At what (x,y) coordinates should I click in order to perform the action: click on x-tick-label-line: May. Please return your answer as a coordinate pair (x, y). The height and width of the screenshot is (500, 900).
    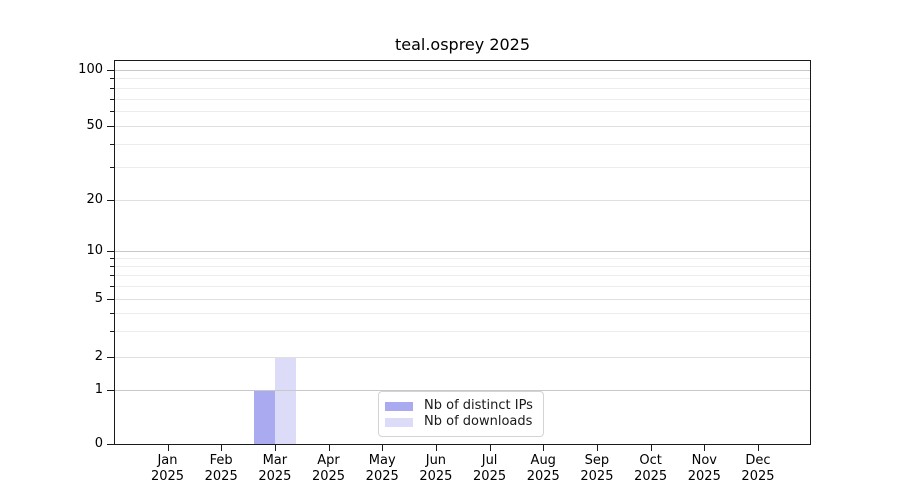
    Looking at the image, I should click on (382, 460).